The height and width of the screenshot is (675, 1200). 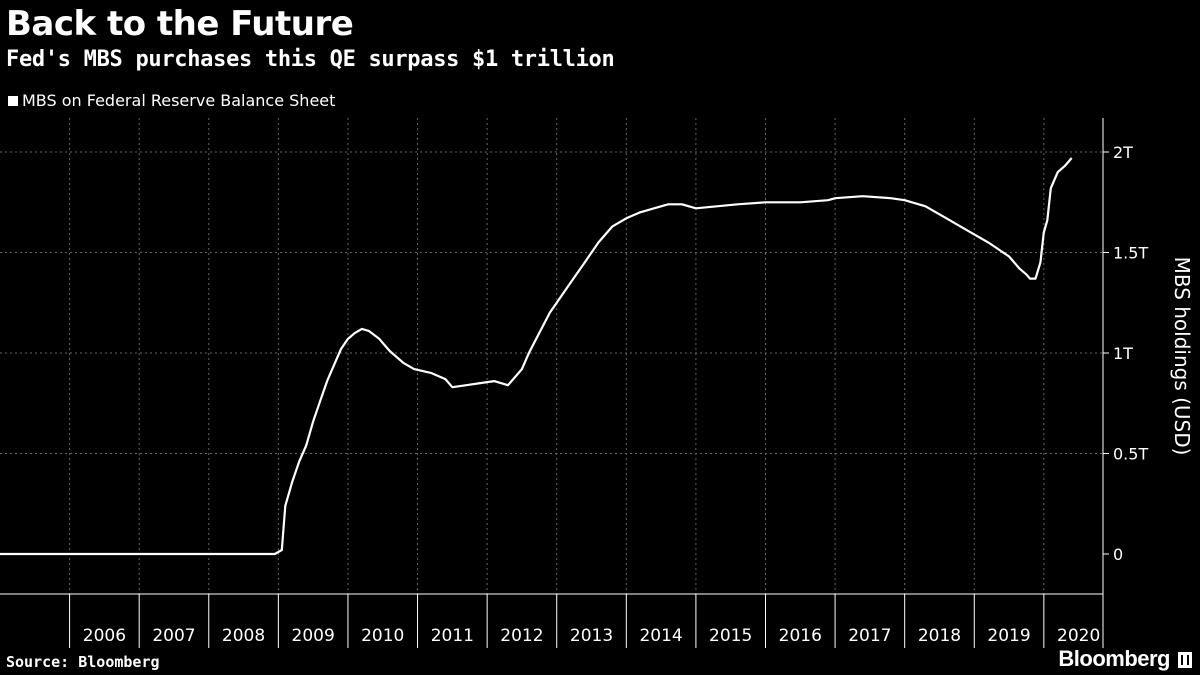 I want to click on x-tick-label: 2019, so click(x=1008, y=636).